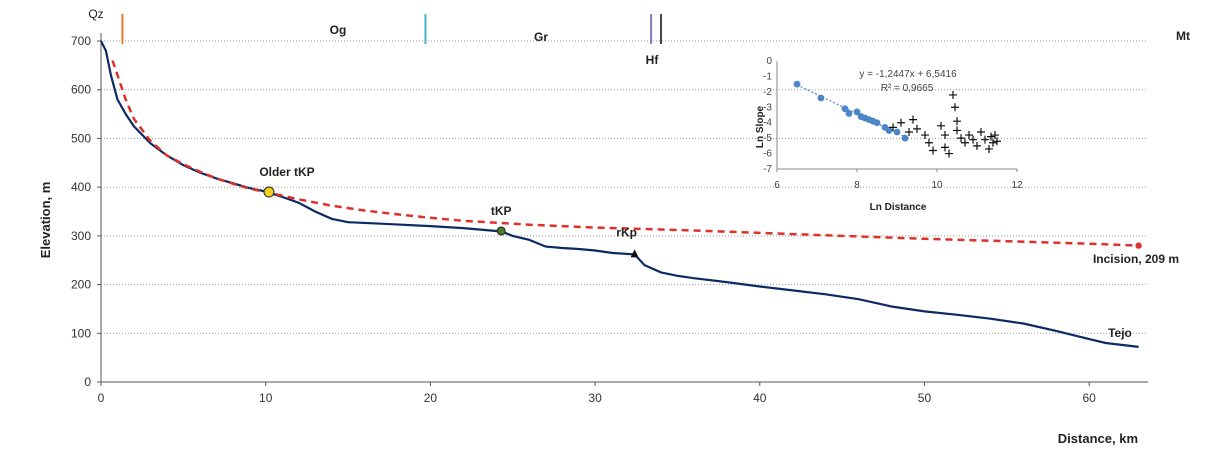 This screenshot has width=1211, height=457. What do you see at coordinates (907, 88) in the screenshot?
I see `inset-r-squared: R² = 0,9665` at bounding box center [907, 88].